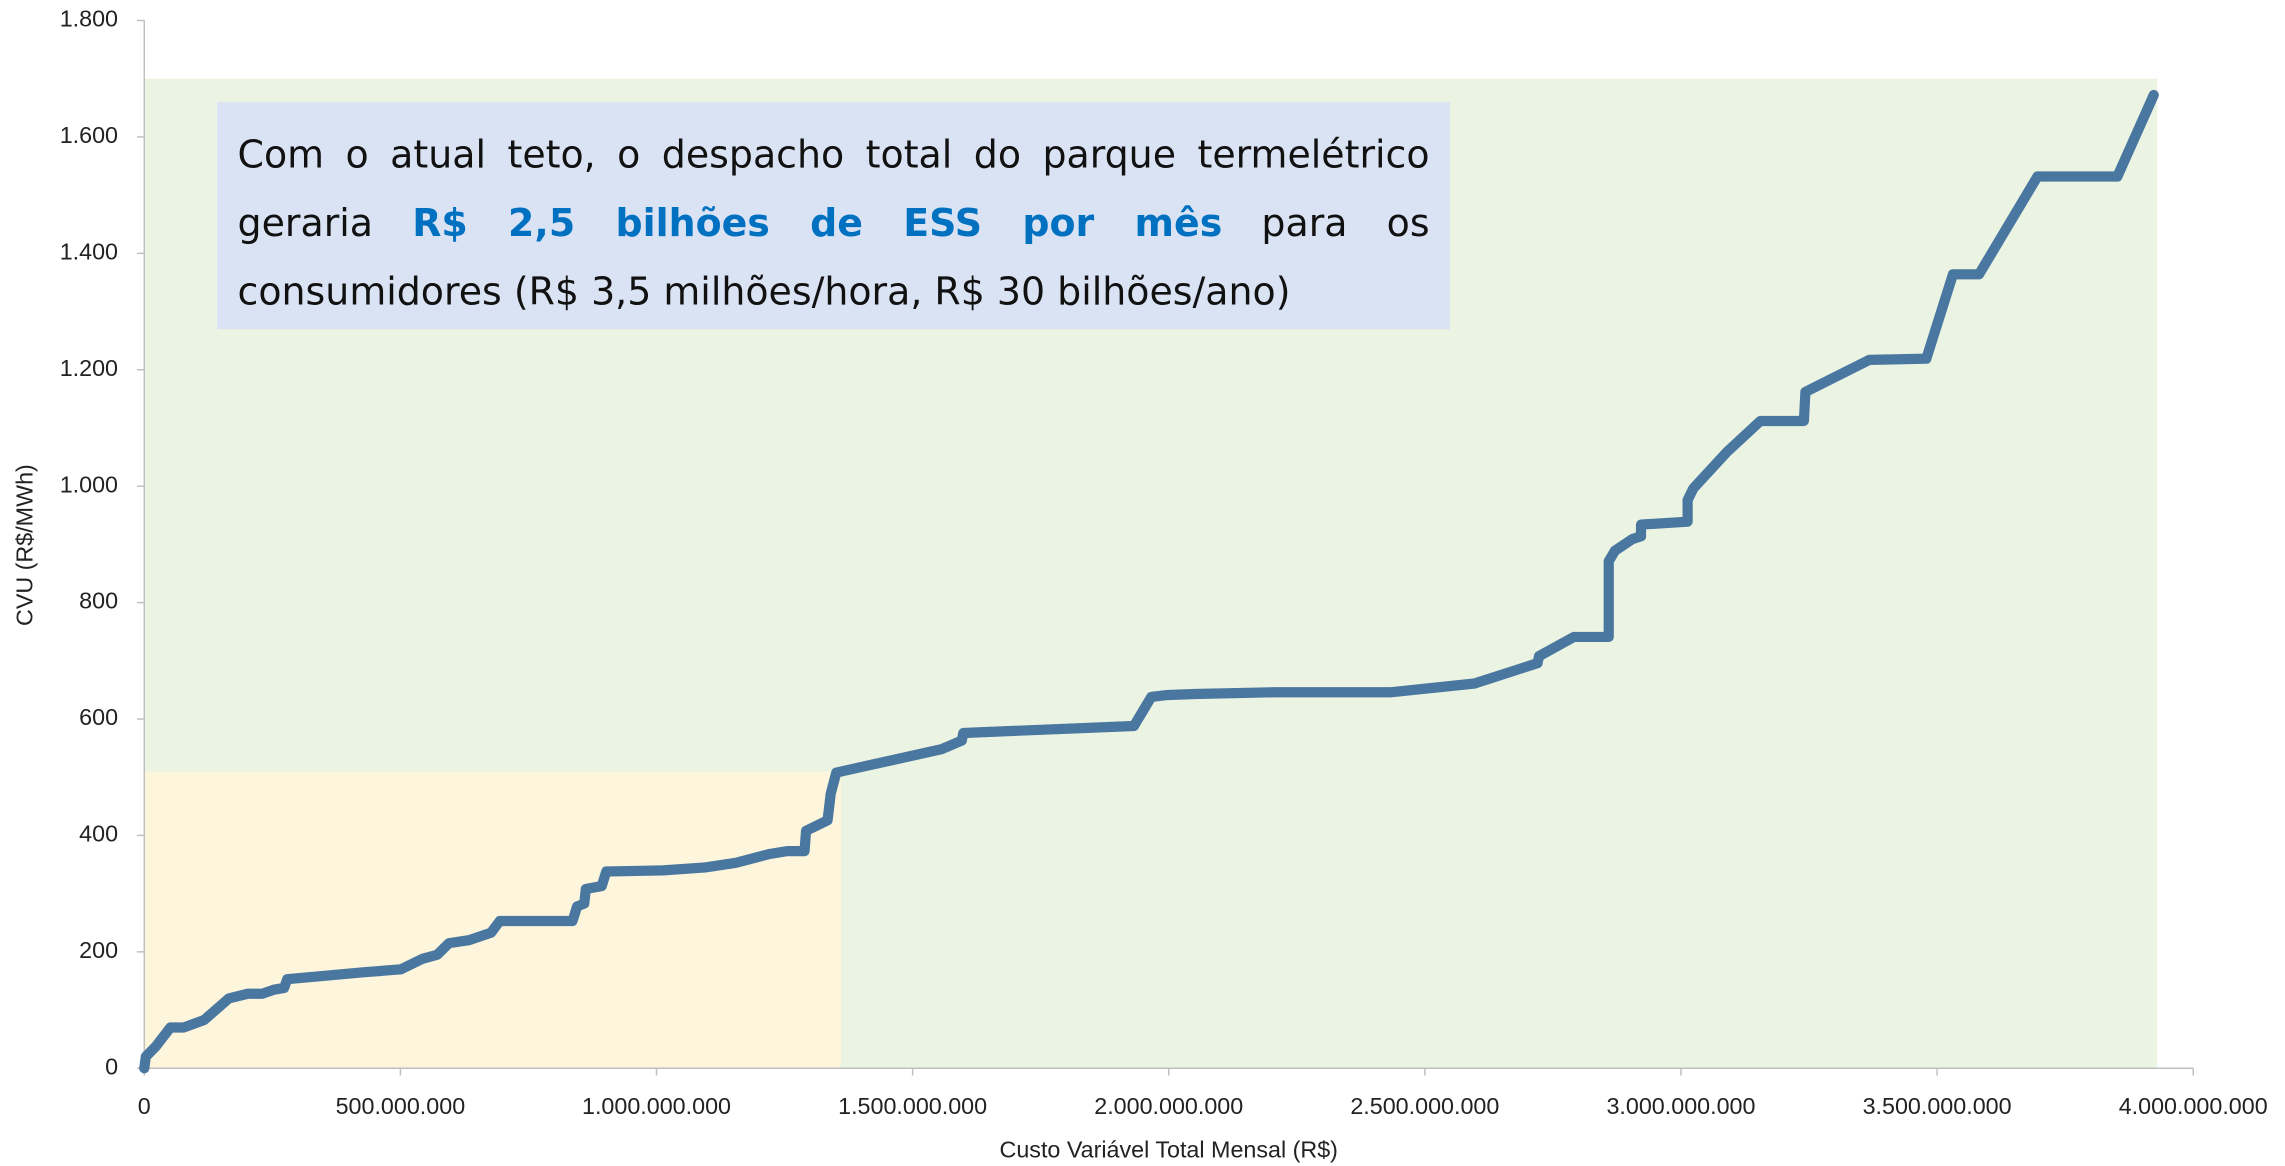  What do you see at coordinates (401, 1106) in the screenshot?
I see `x-tick-label: 500.000.000` at bounding box center [401, 1106].